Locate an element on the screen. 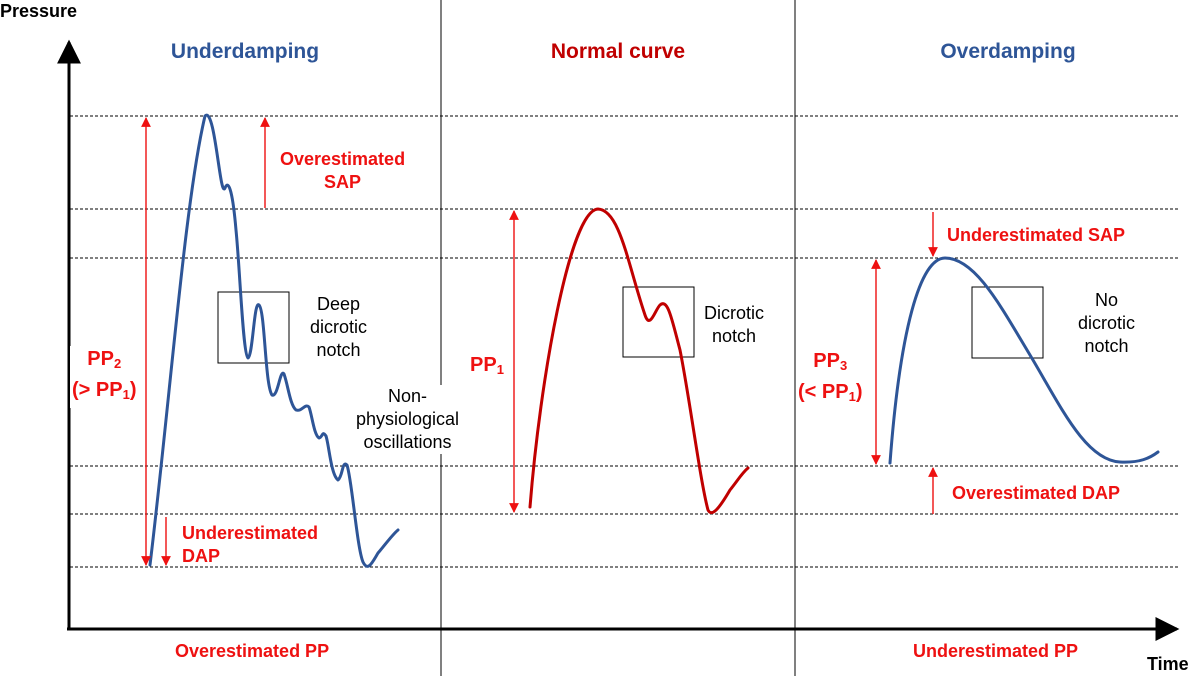 This screenshot has width=1200, height=676. notch-box-overdamping is located at coordinates (1007, 322).